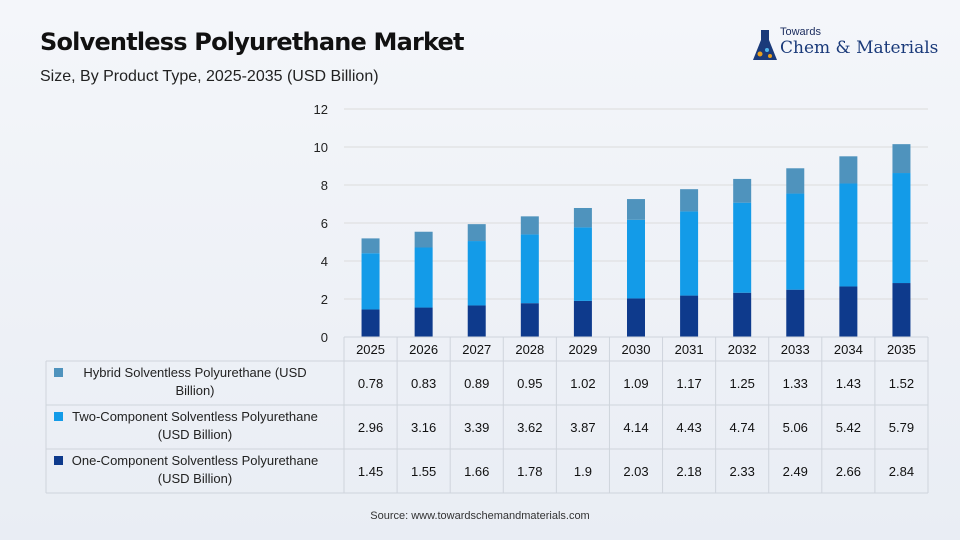 Image resolution: width=960 pixels, height=540 pixels. I want to click on x-tick-label: 2031, so click(689, 349).